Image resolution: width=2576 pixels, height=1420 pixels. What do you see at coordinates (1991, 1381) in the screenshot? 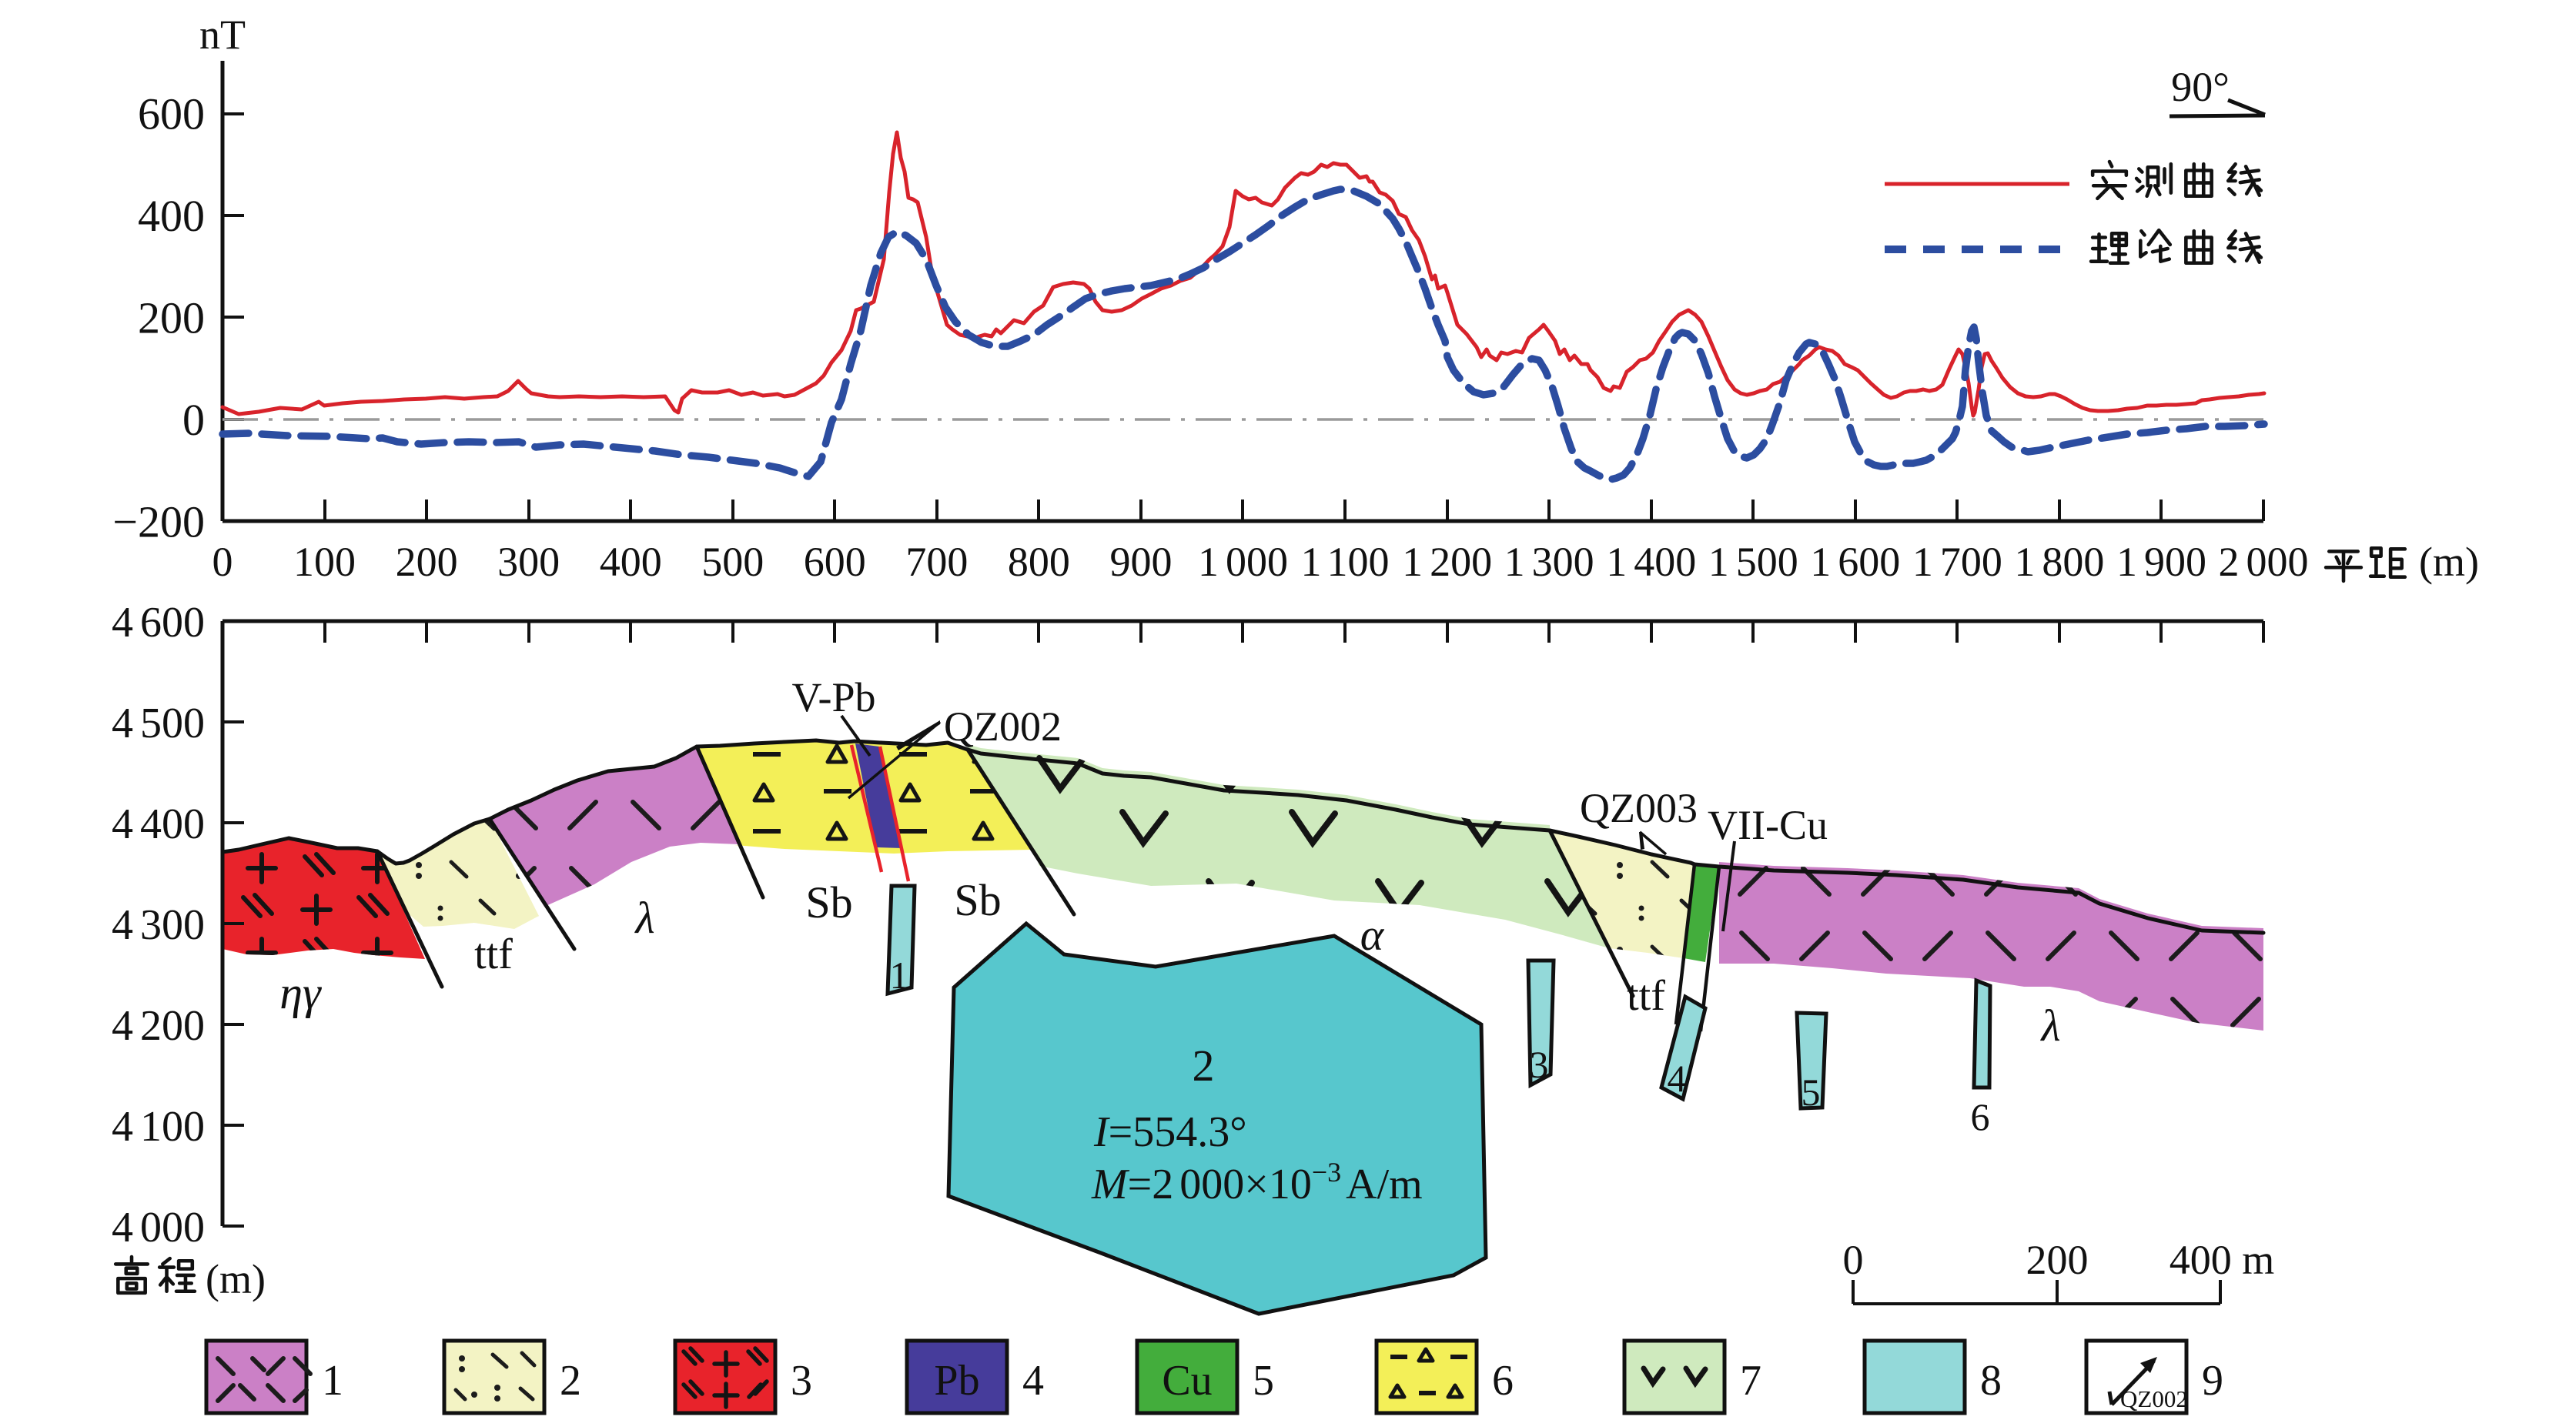
I see `svg-text: 8` at bounding box center [1991, 1381].